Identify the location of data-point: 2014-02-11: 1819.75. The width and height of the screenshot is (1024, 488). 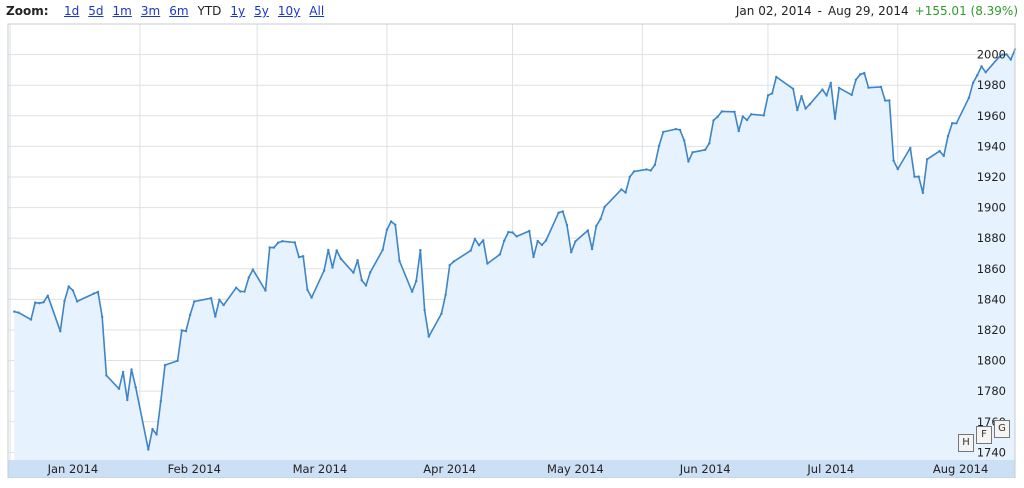
(181, 330).